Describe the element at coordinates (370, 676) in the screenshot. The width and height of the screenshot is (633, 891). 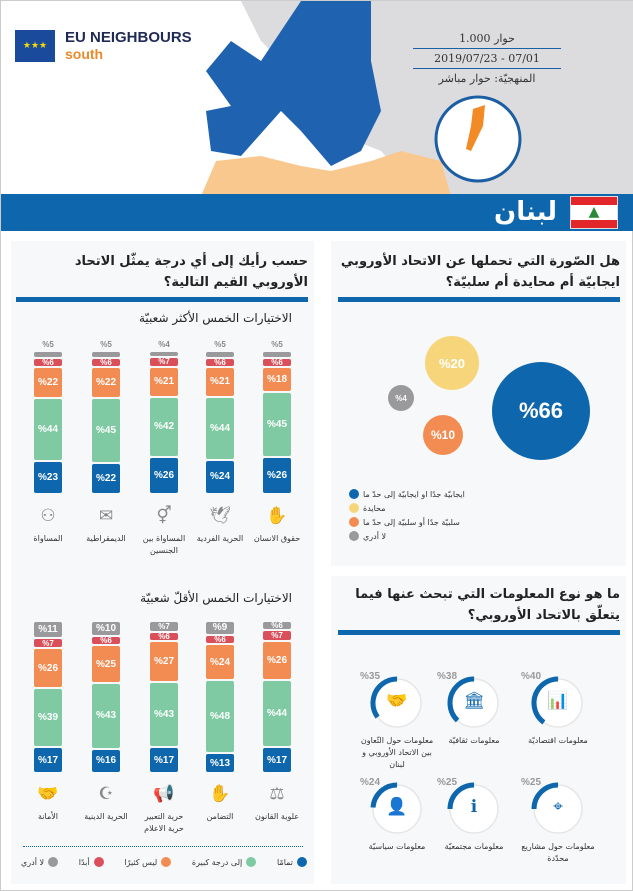
I see `gauge-percent: %35` at that location.